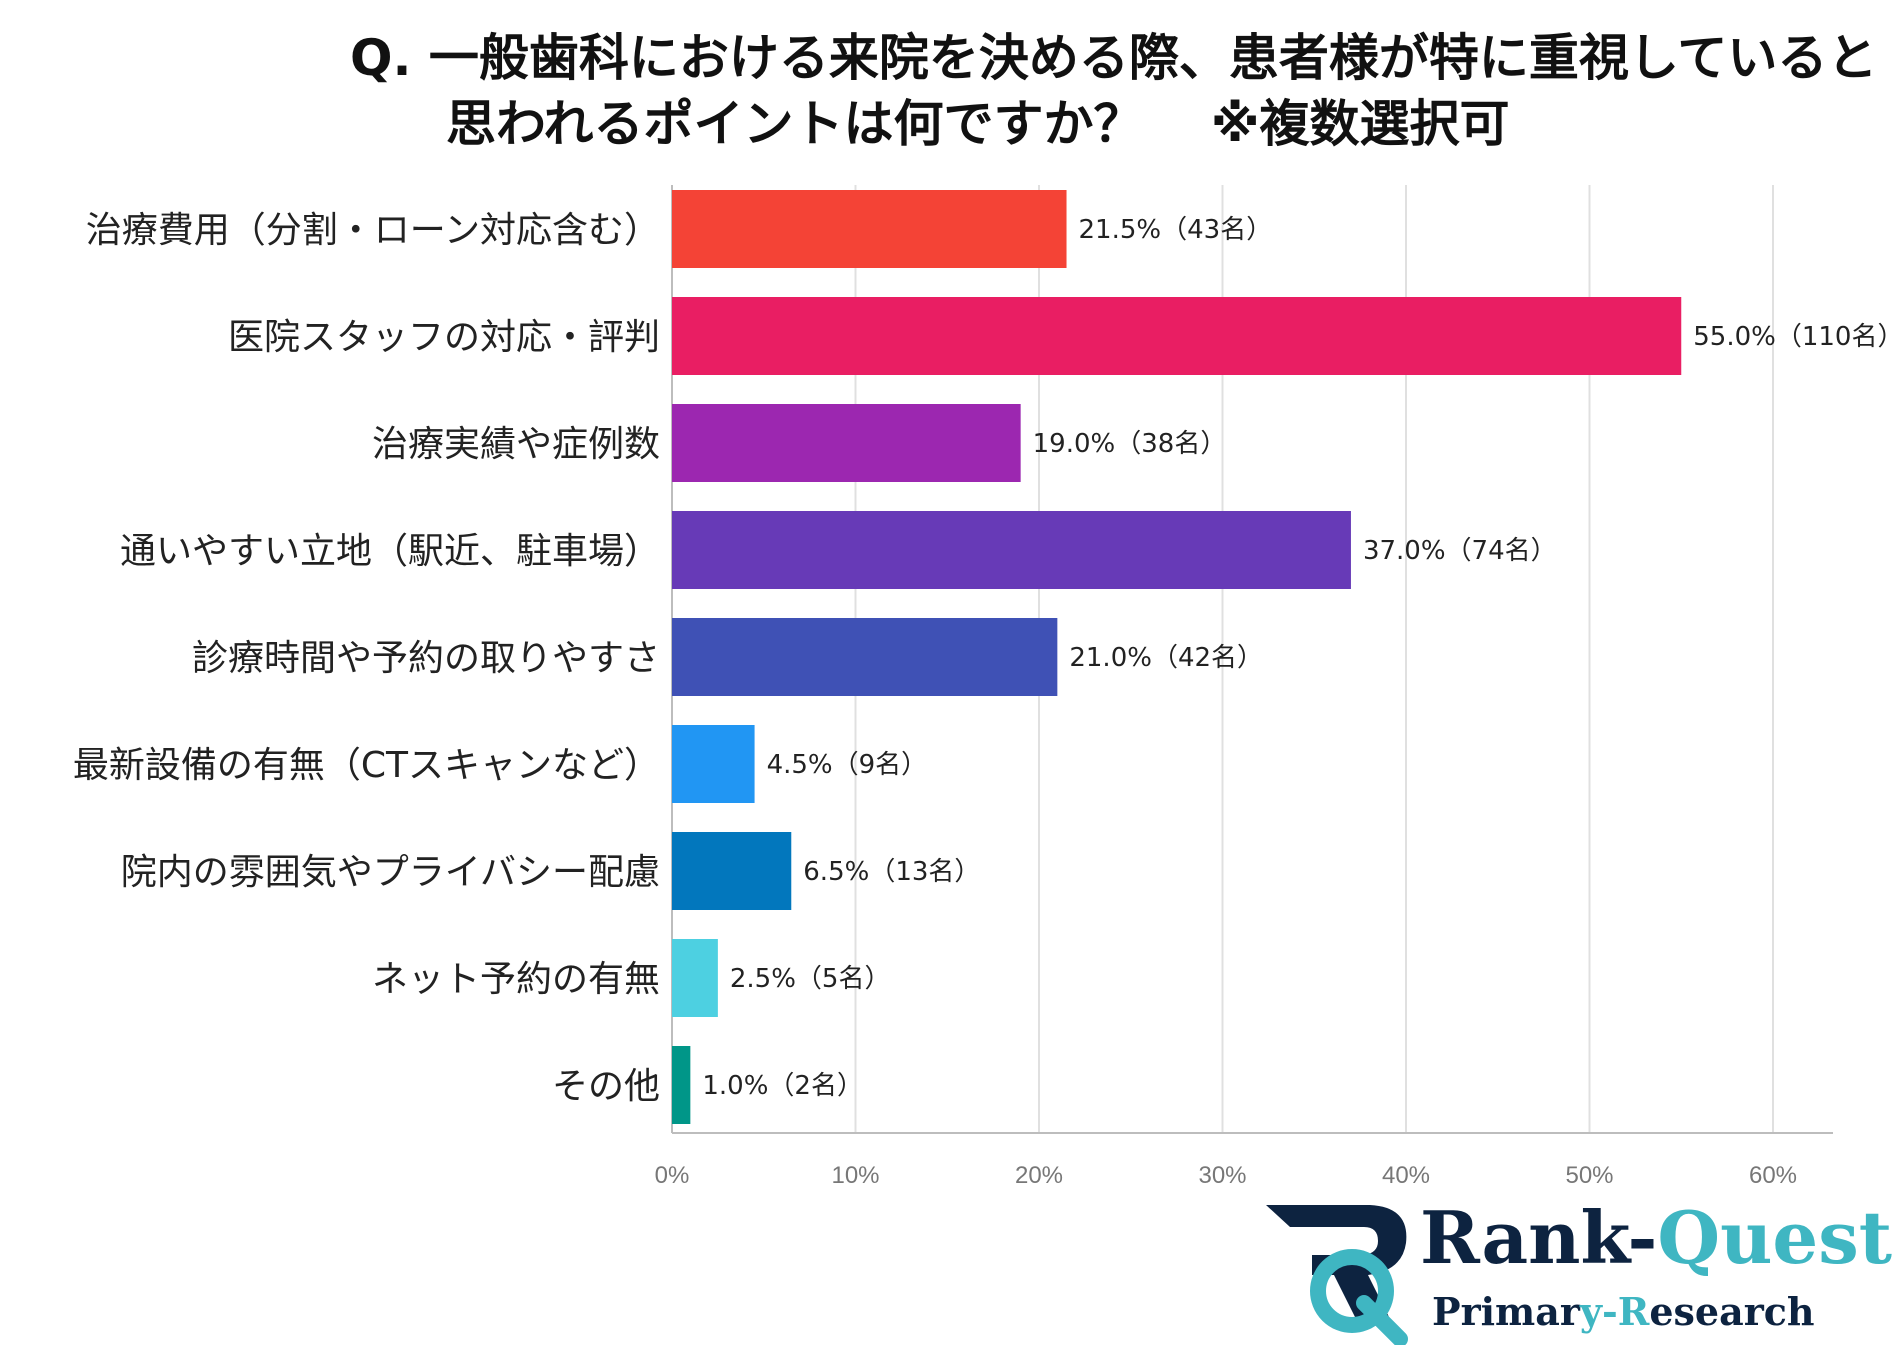 The height and width of the screenshot is (1350, 1897). I want to click on x-tick-label: 60%, so click(1773, 1175).